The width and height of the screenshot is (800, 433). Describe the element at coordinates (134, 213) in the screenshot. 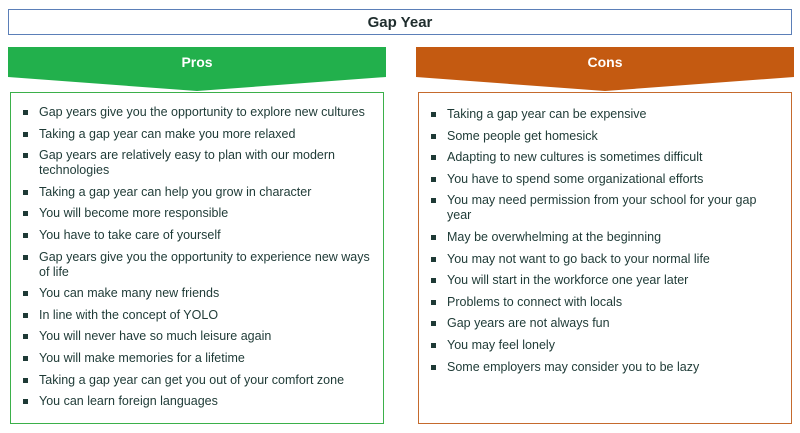

I see `pros-item-text: You will become more responsible` at that location.